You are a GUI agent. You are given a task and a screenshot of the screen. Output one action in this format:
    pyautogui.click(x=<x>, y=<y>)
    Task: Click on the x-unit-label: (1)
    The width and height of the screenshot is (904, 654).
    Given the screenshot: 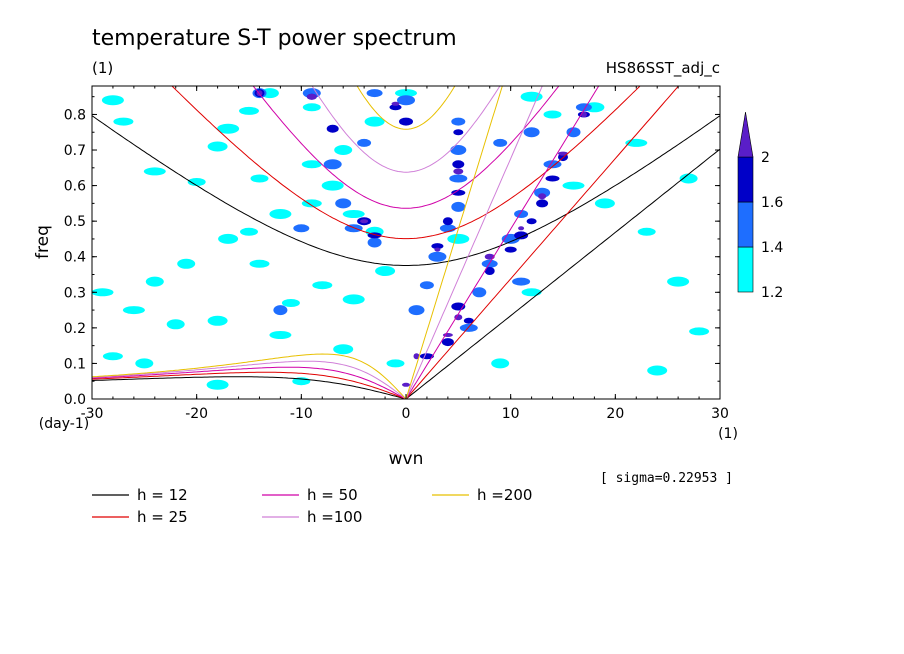 What is the action you would take?
    pyautogui.click(x=728, y=434)
    